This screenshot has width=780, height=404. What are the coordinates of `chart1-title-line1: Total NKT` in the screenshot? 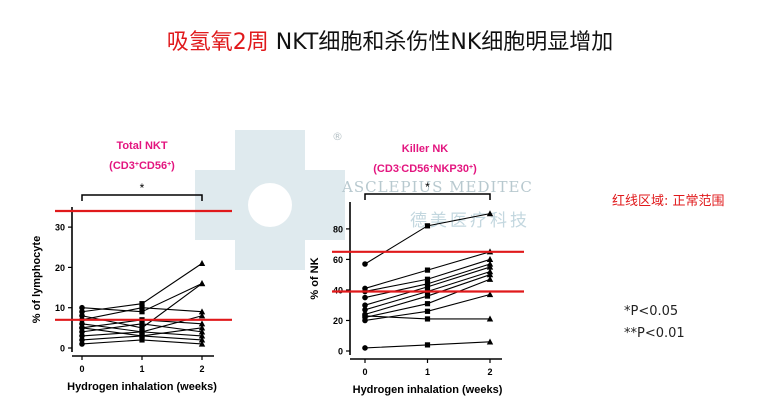 It's located at (141, 146).